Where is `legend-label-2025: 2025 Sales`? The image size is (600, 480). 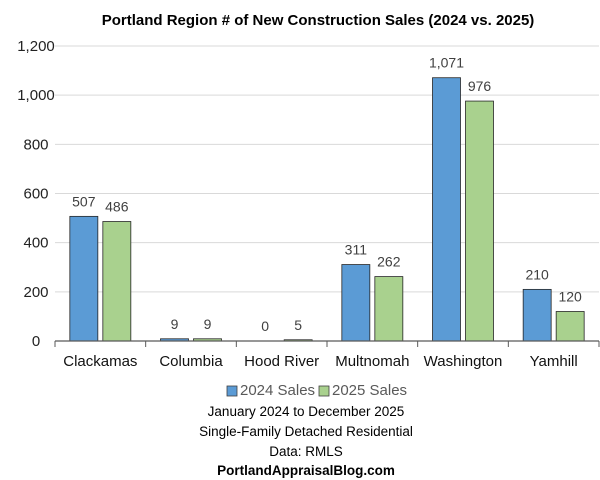 legend-label-2025: 2025 Sales is located at coordinates (369, 390).